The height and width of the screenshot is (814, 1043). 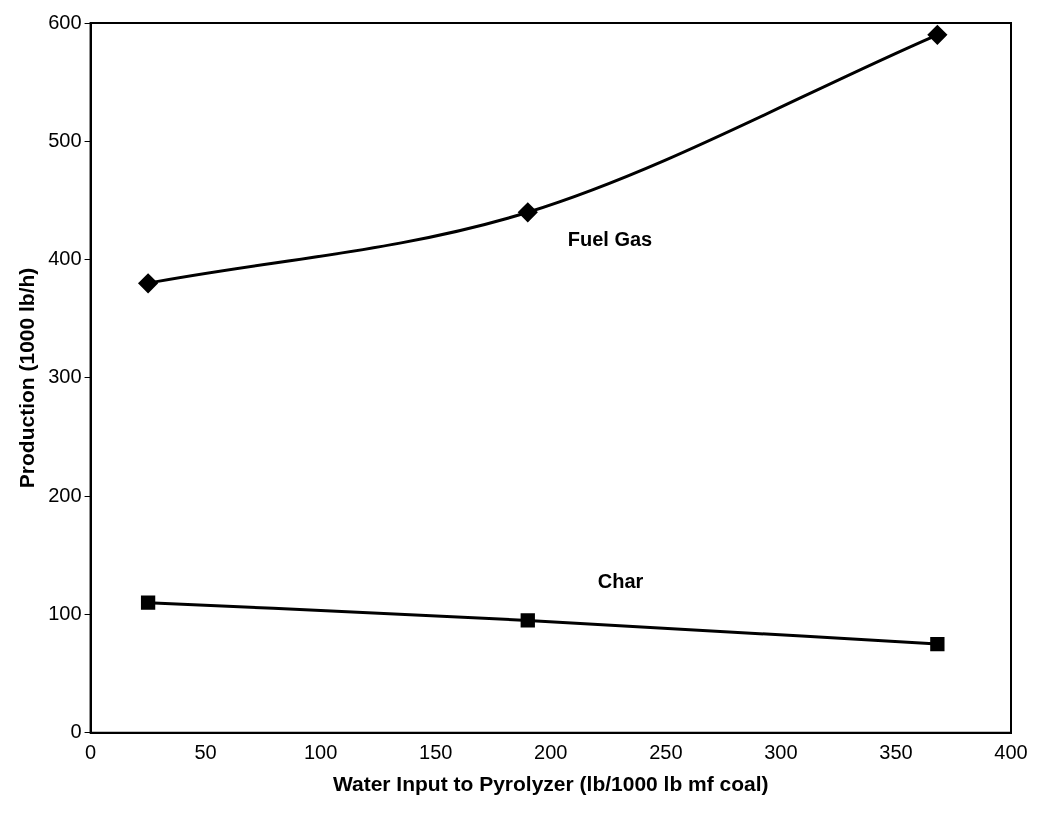 I want to click on y-tick-label: 300, so click(x=65, y=376).